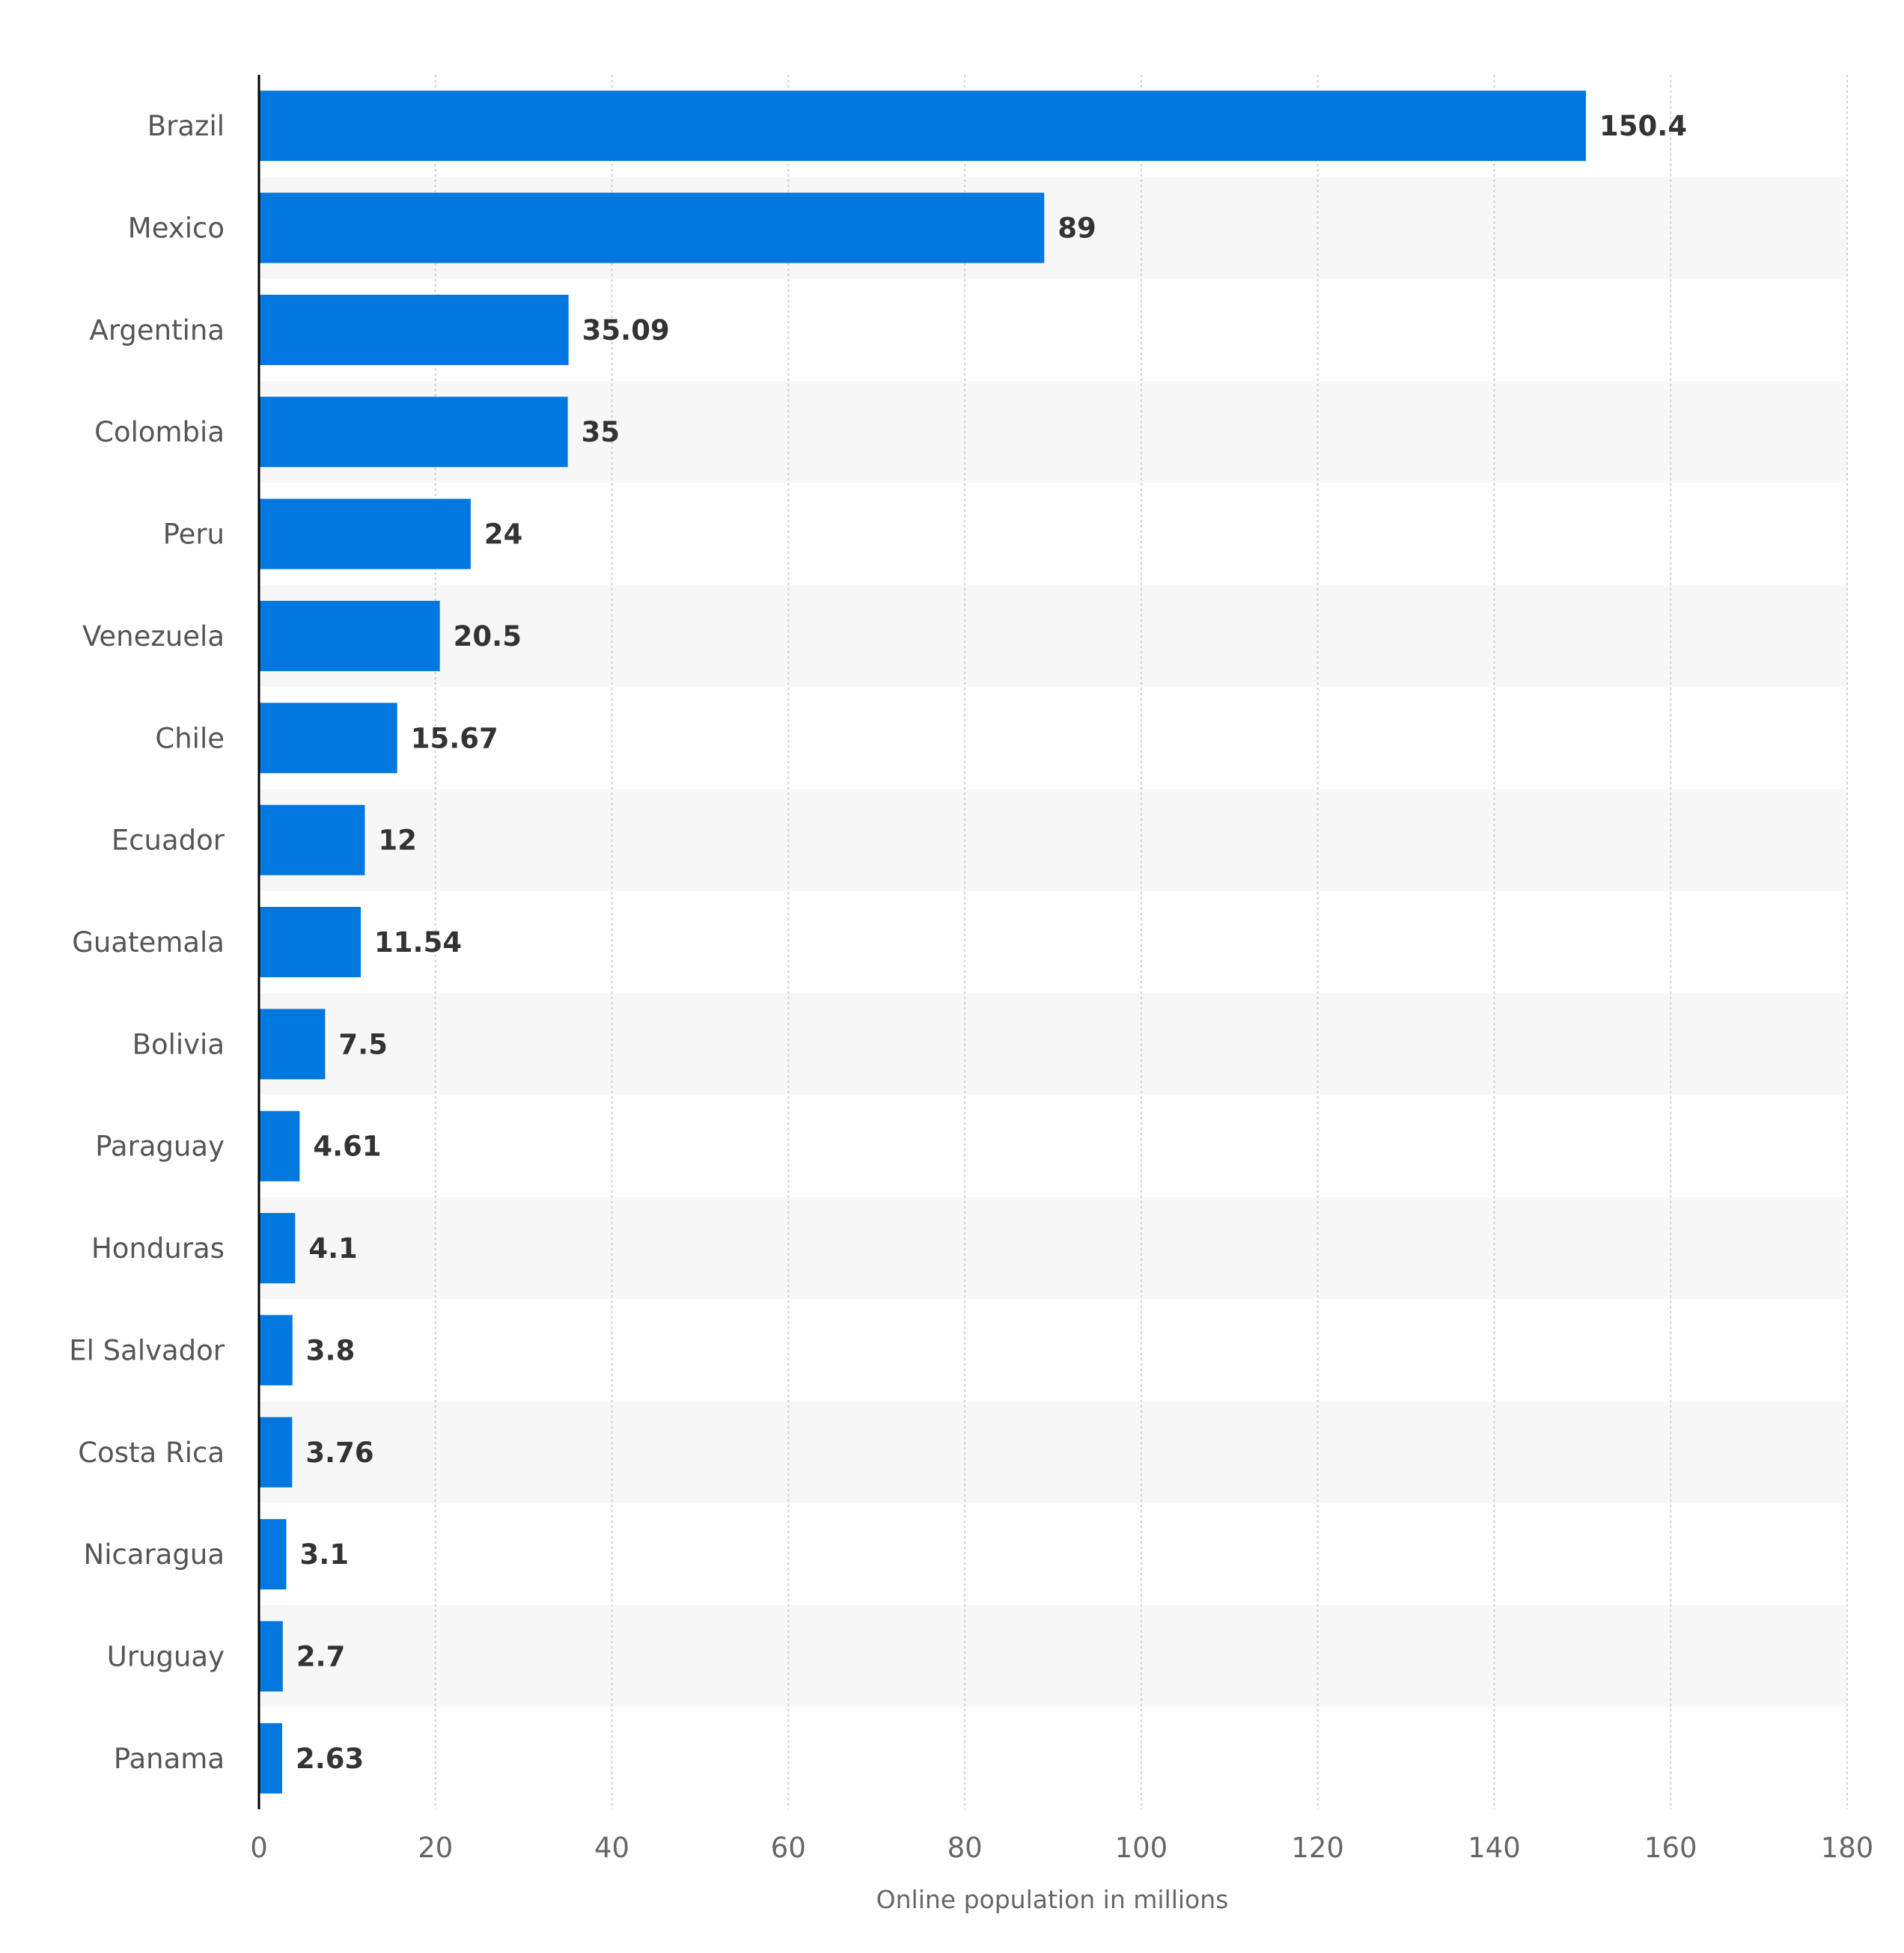 This screenshot has width=1904, height=1953. What do you see at coordinates (333, 1248) in the screenshot?
I see `value-label: 4.1` at bounding box center [333, 1248].